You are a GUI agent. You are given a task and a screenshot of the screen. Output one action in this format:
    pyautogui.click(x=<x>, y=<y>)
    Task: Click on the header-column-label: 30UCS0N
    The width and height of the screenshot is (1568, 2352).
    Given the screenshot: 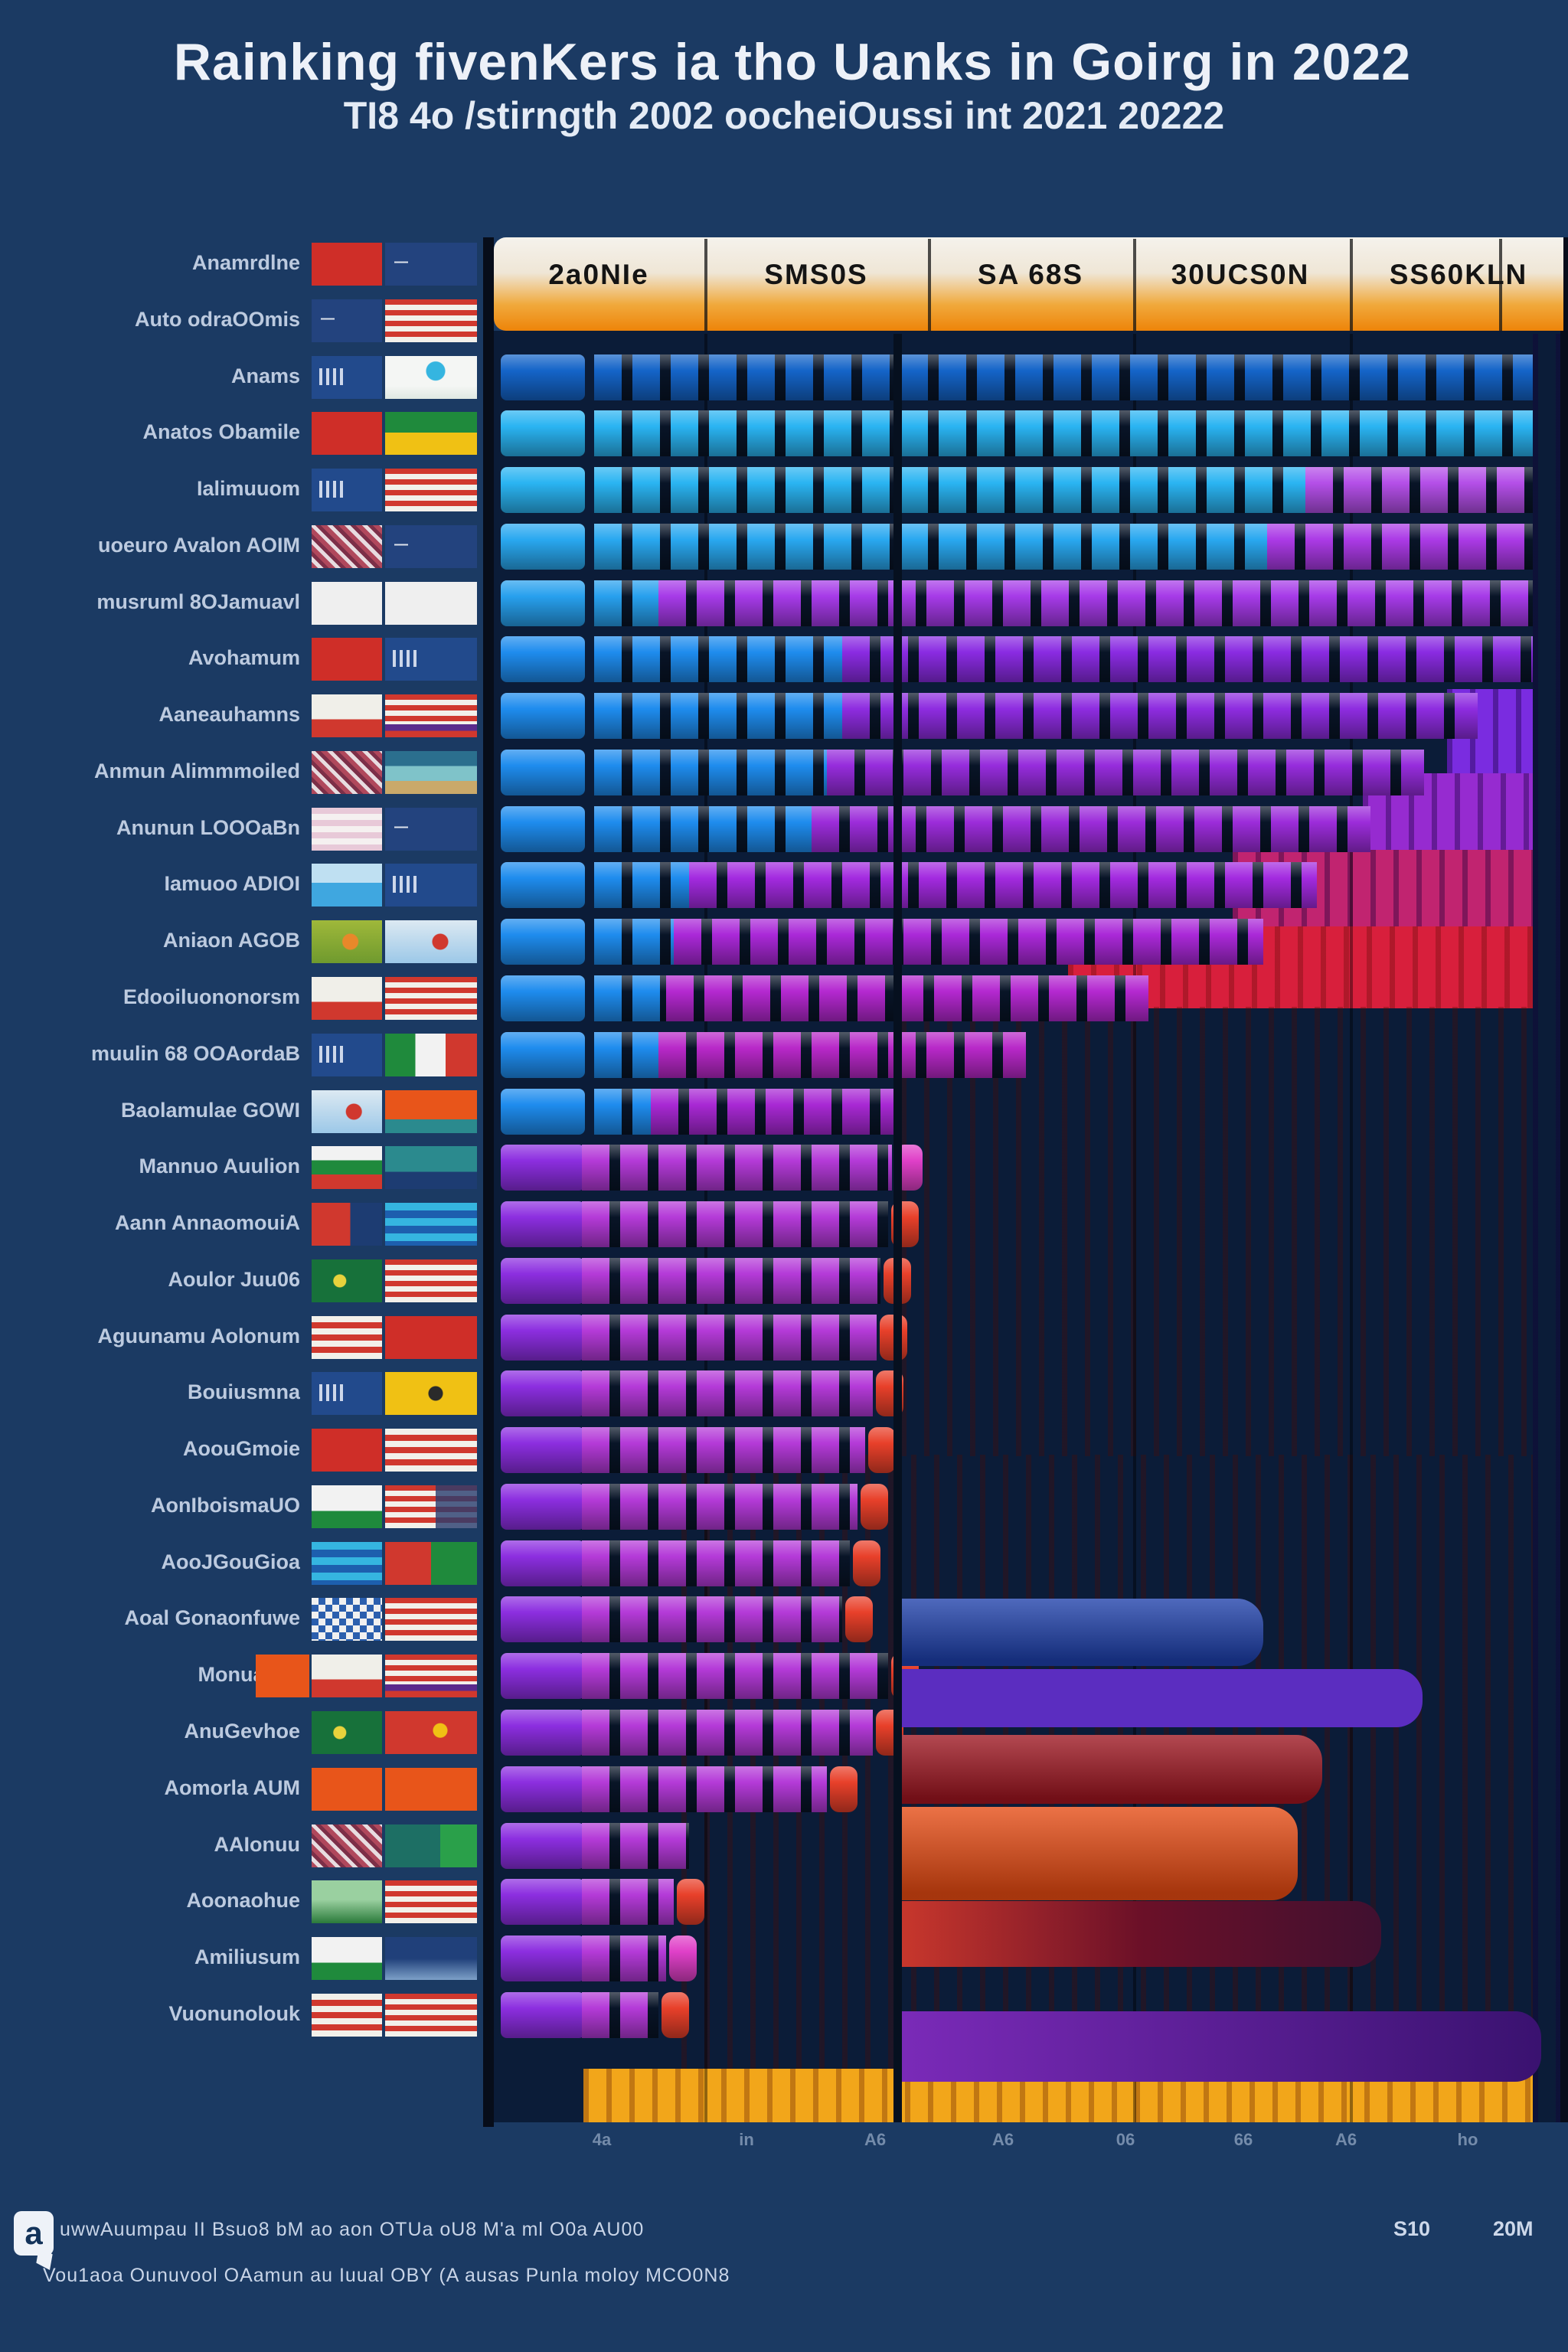 What is the action you would take?
    pyautogui.click(x=1240, y=274)
    